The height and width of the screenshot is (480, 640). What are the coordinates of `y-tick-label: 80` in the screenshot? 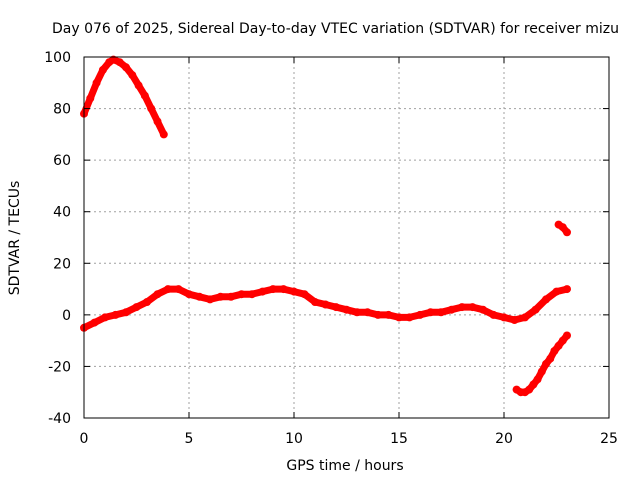 It's located at (62, 110).